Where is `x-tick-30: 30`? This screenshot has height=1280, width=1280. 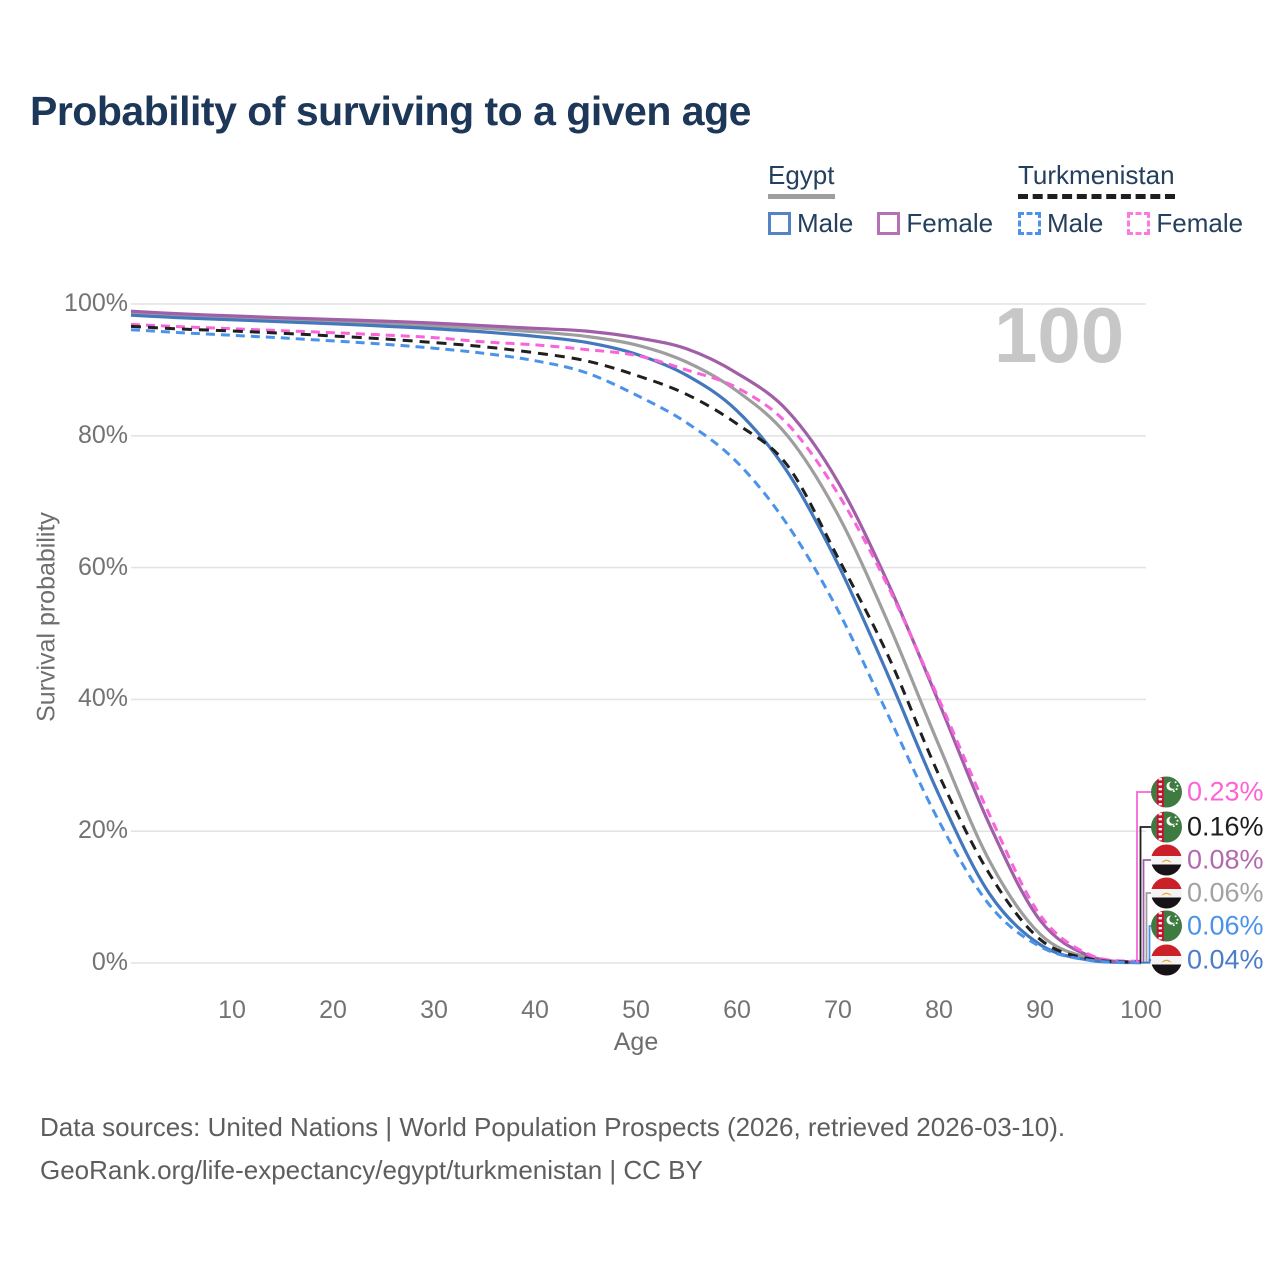 x-tick-30: 30 is located at coordinates (434, 1010).